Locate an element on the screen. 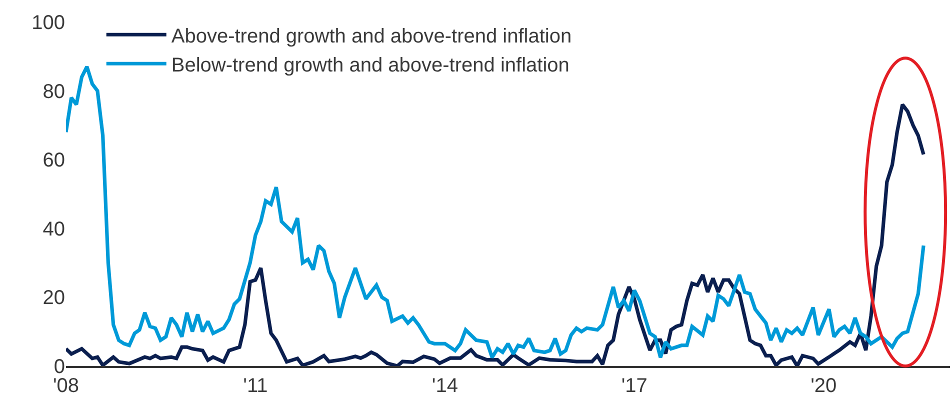  y-tick-label: 20 is located at coordinates (53, 298).